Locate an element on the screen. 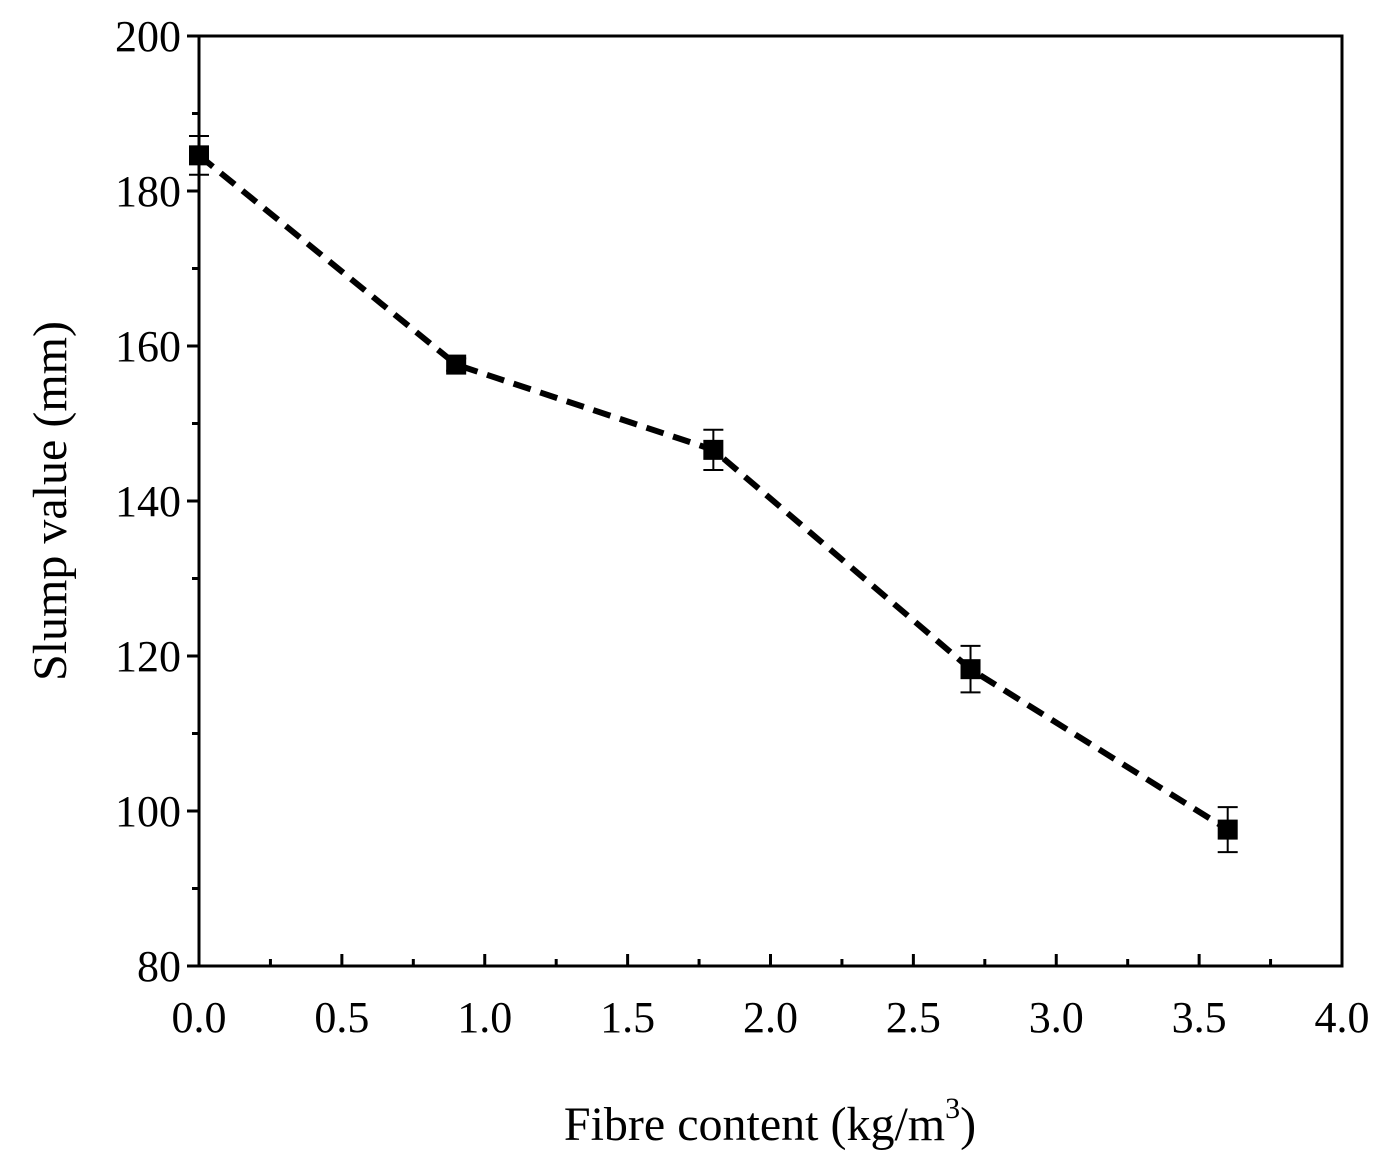 This screenshot has width=1398, height=1161. y-tick-label: 180 is located at coordinates (148, 191).